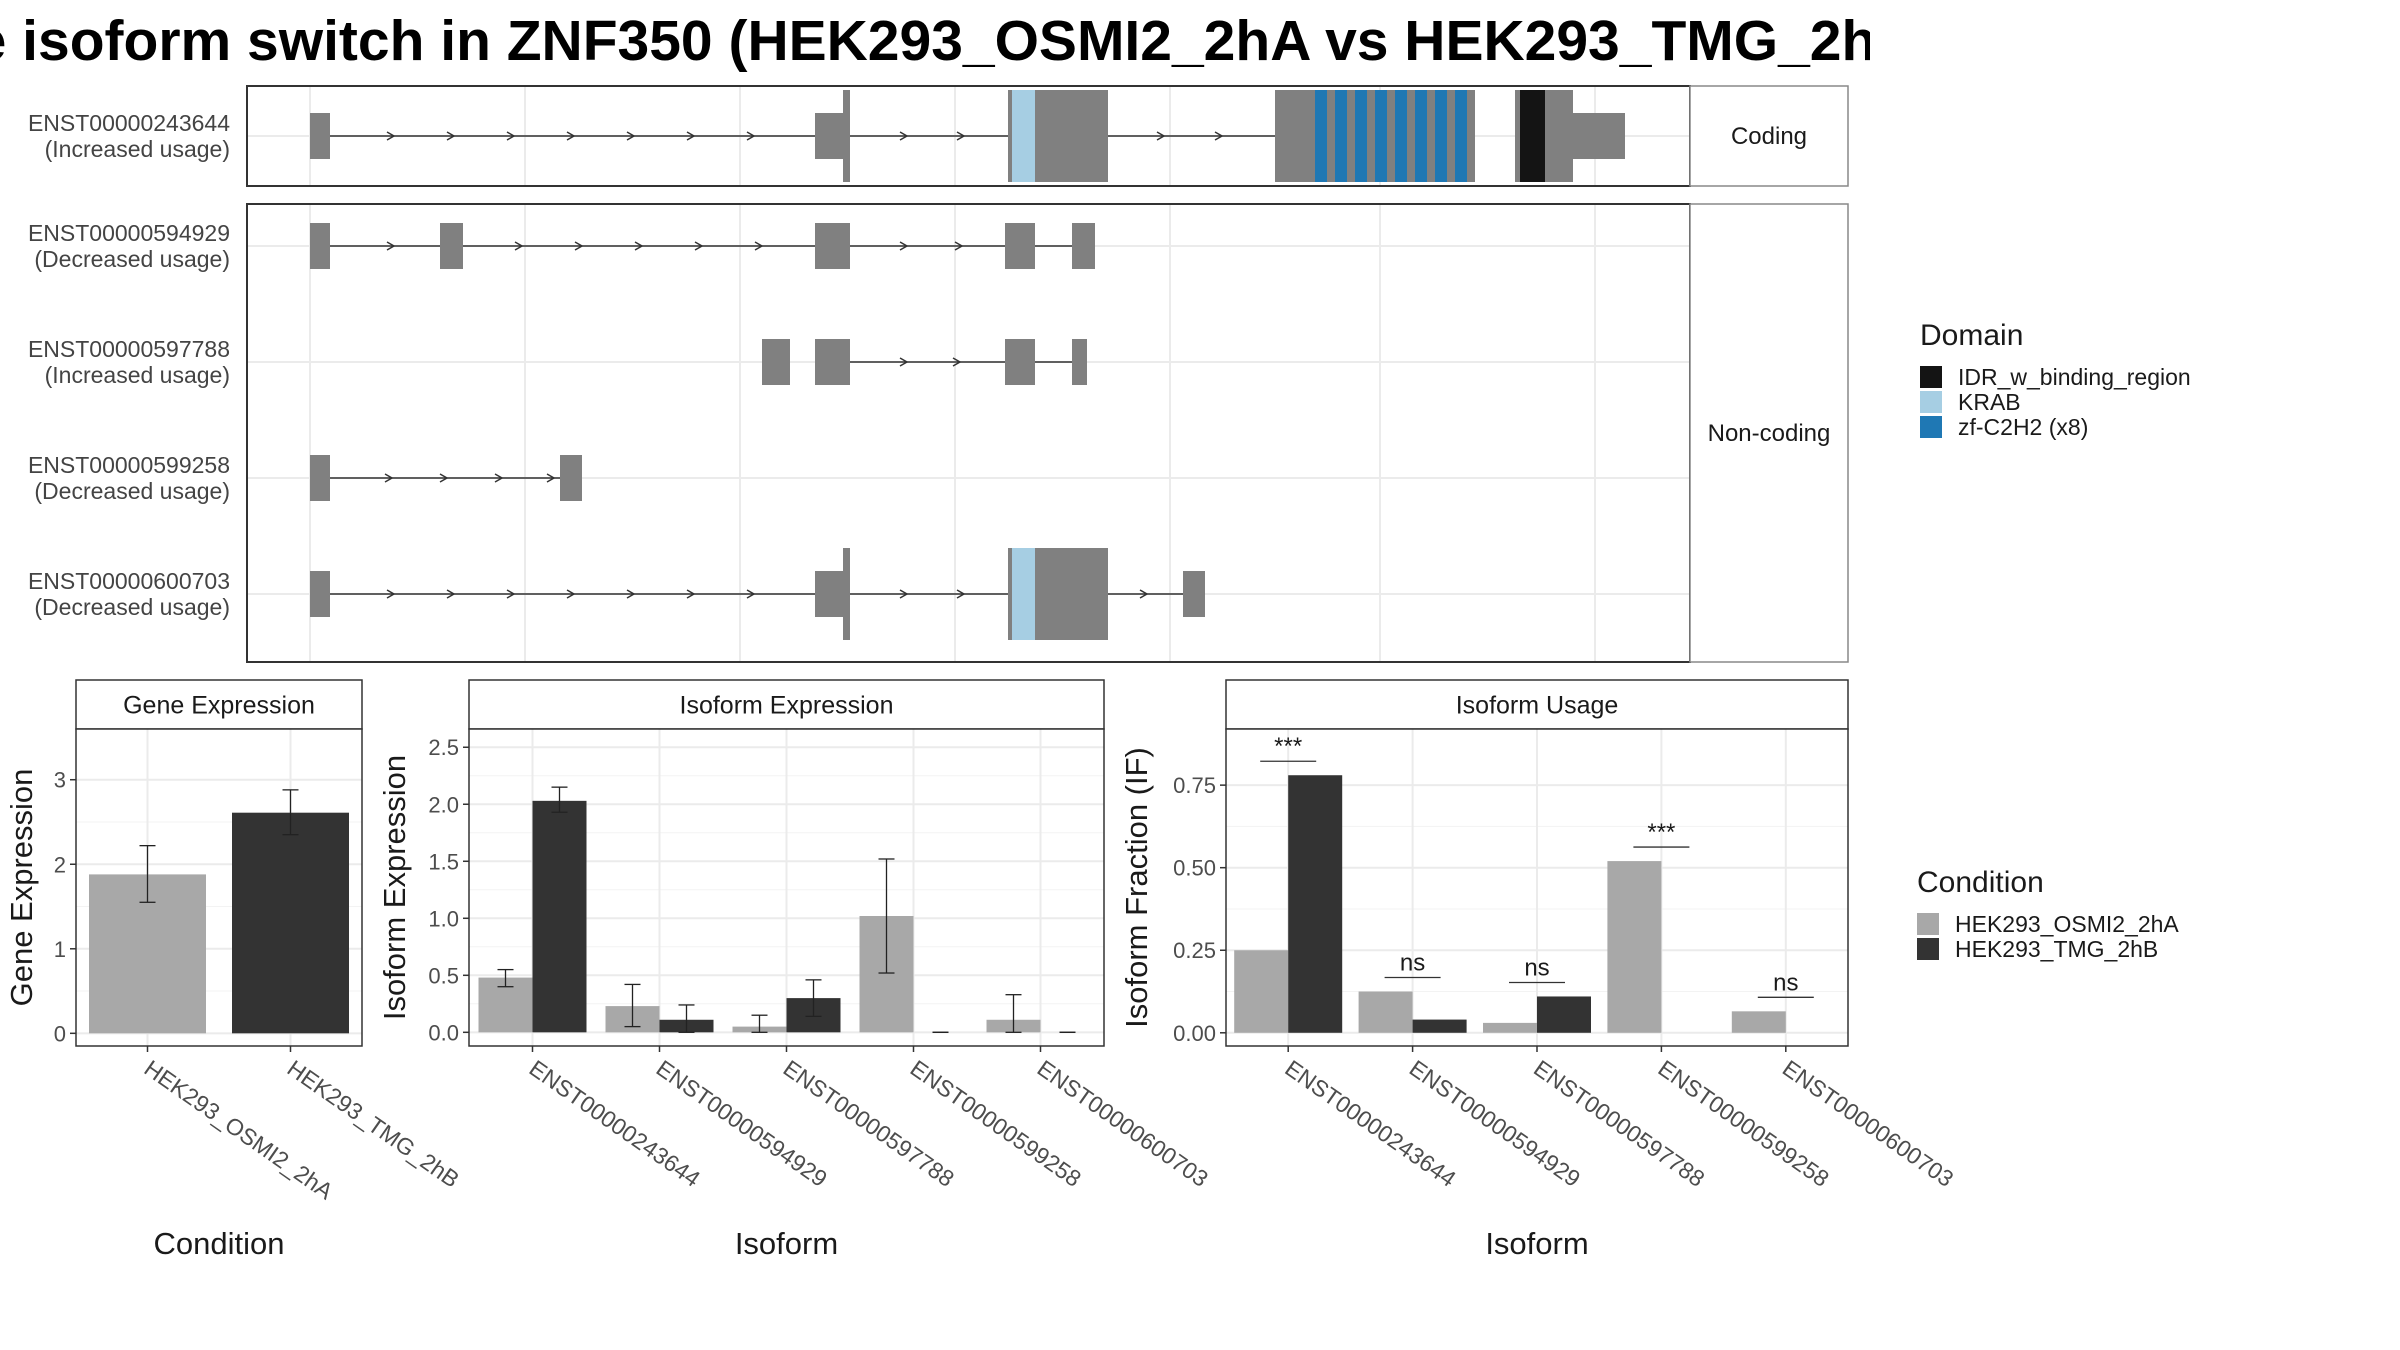  Describe the element at coordinates (1194, 868) in the screenshot. I see `y-tick-label: 0.50` at that location.